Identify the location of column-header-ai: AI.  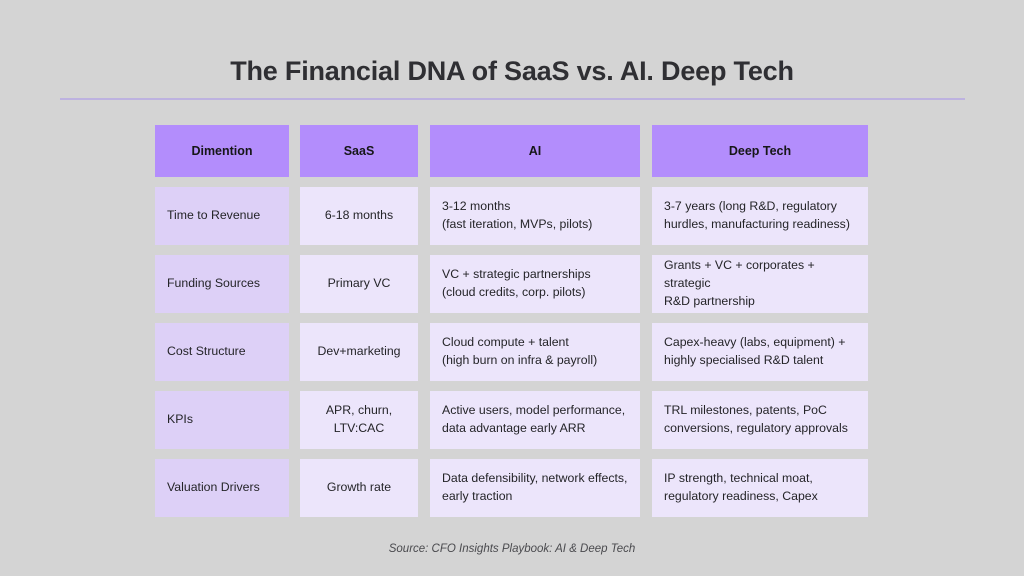
(535, 151).